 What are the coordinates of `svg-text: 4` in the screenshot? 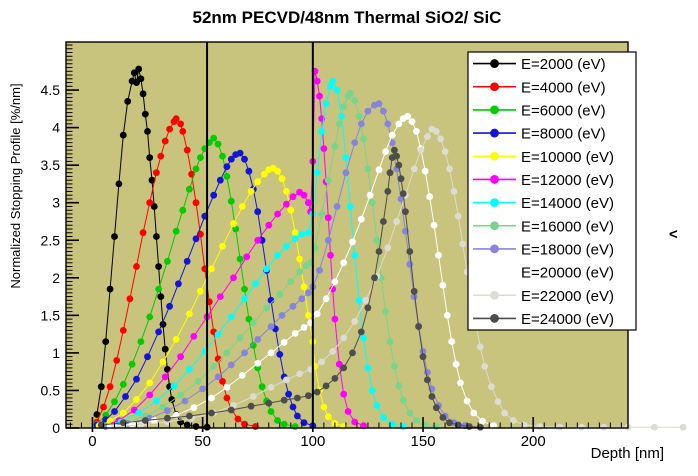 It's located at (56, 128).